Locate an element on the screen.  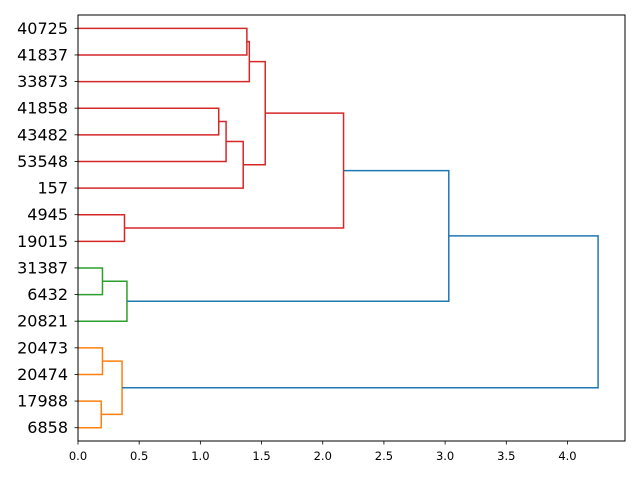
leaf-label: 157 is located at coordinates (52, 188).